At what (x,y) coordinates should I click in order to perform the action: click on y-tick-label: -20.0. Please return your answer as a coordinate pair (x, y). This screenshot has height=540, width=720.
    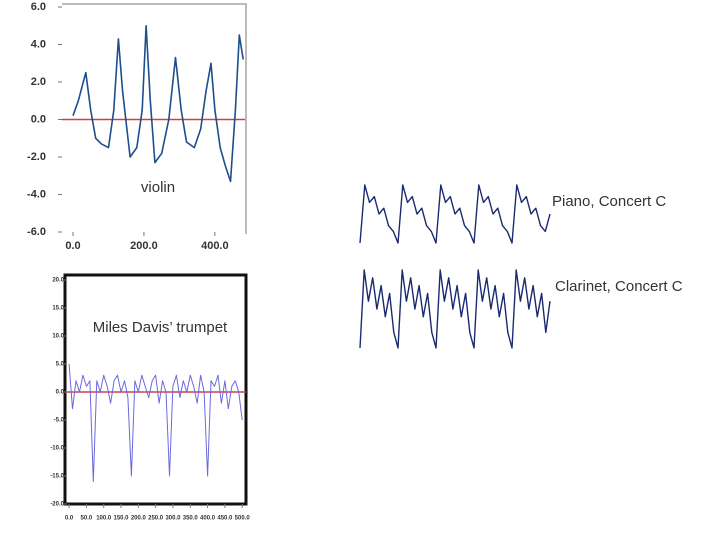
    Looking at the image, I should click on (57, 505).